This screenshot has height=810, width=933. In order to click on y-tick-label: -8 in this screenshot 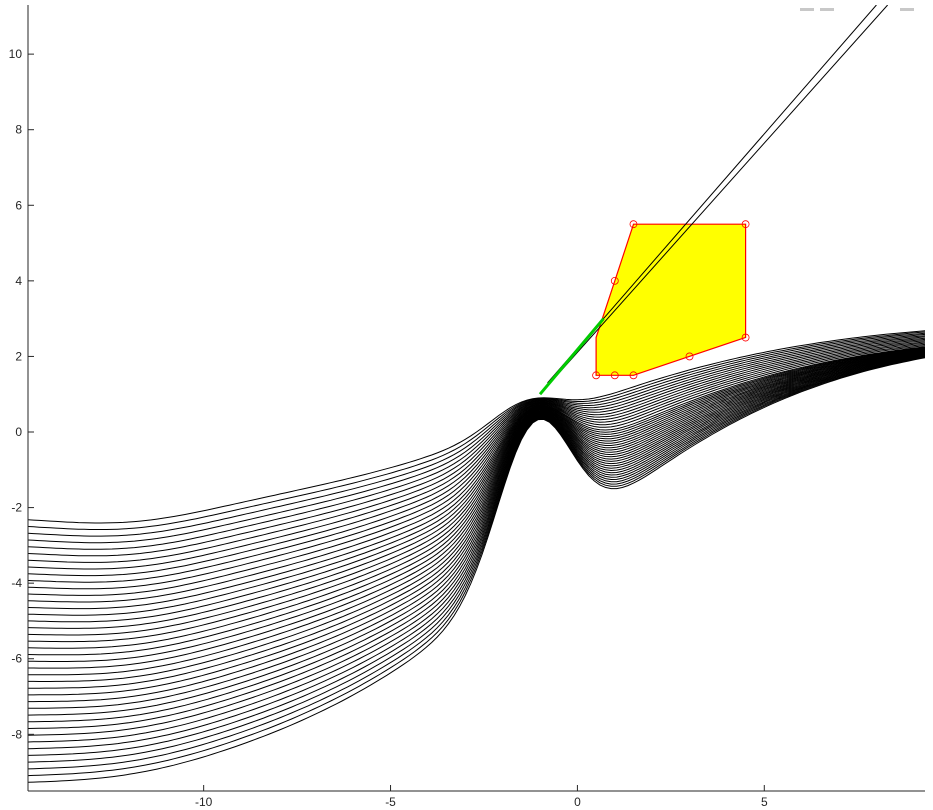, I will do `click(16, 734)`.